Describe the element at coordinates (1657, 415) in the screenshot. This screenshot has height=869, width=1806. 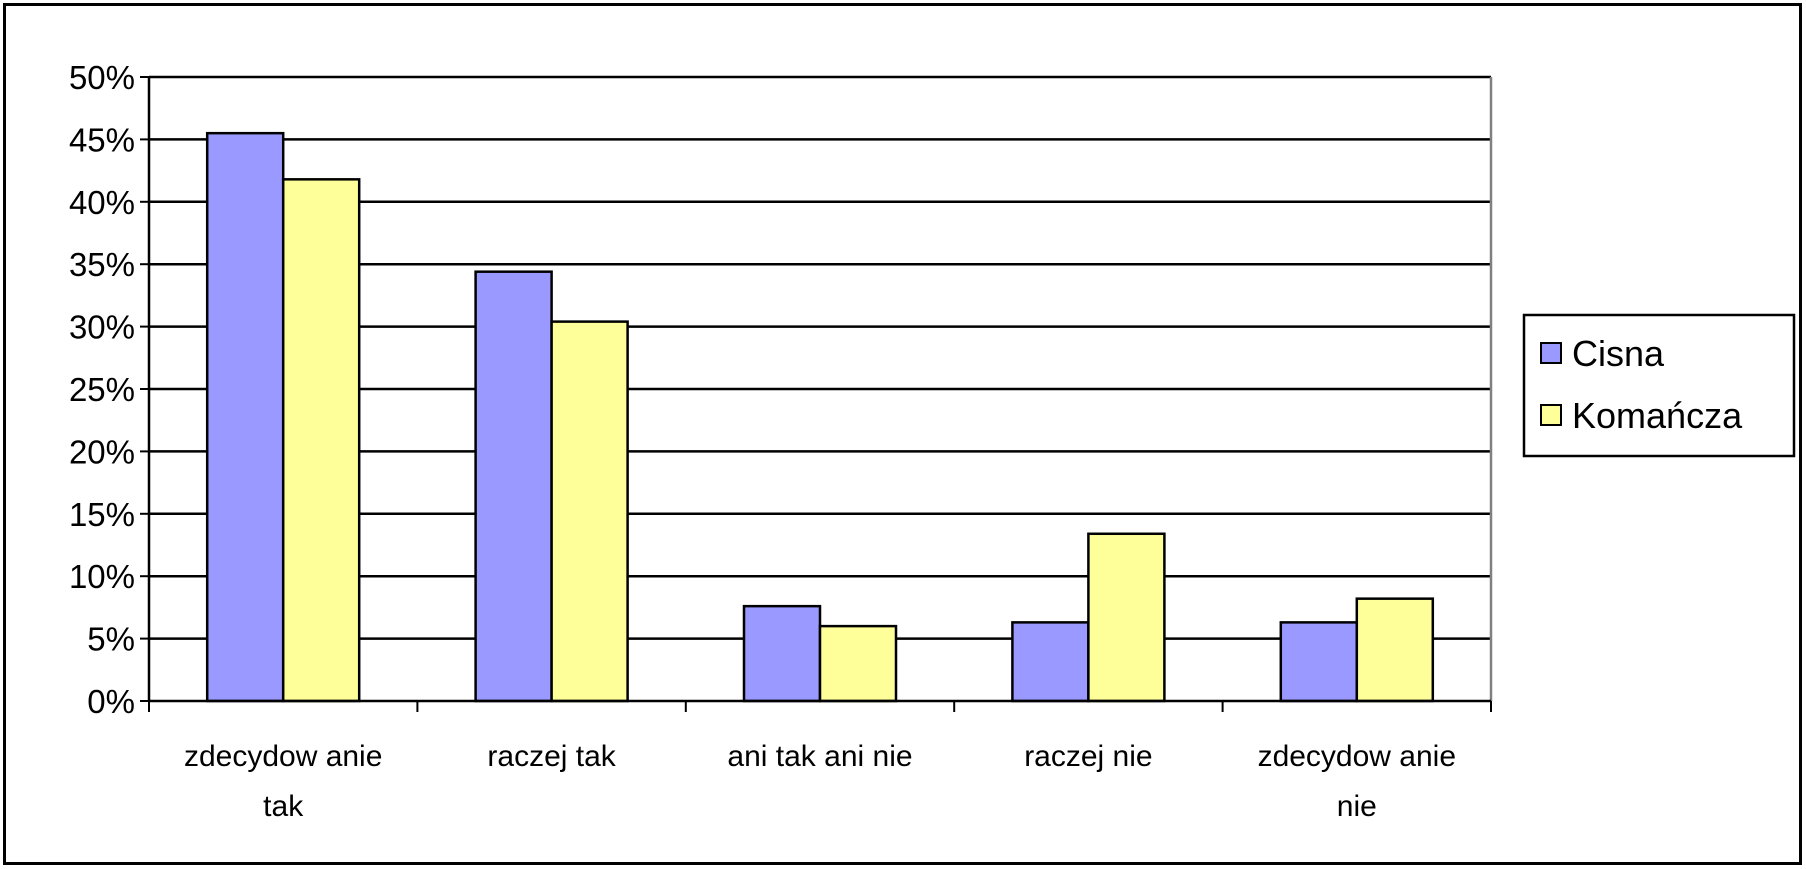
I see `legend-label-komańcza: Komańcza` at that location.